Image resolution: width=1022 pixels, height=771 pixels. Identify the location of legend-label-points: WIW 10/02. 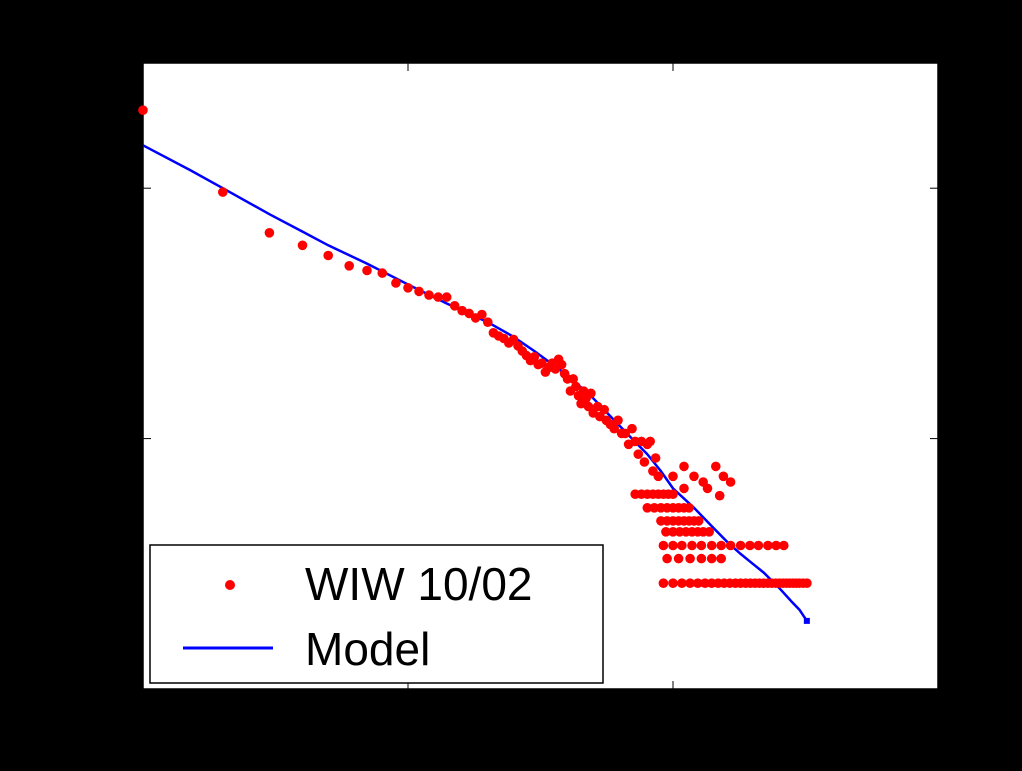
(419, 584).